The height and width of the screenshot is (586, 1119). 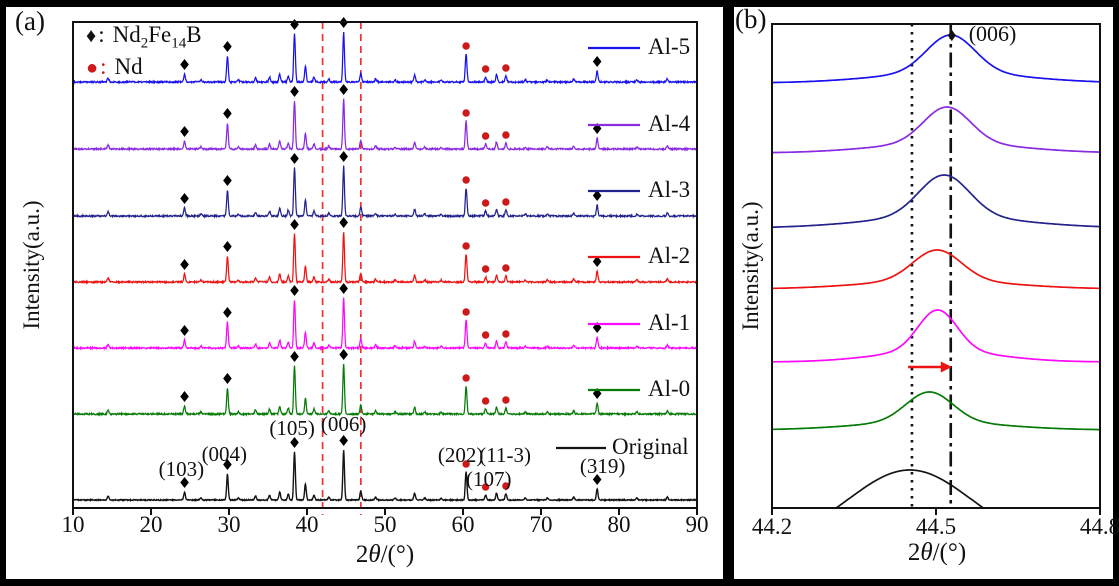 What do you see at coordinates (461, 455) in the screenshot?
I see `hkl-label: (202)` at bounding box center [461, 455].